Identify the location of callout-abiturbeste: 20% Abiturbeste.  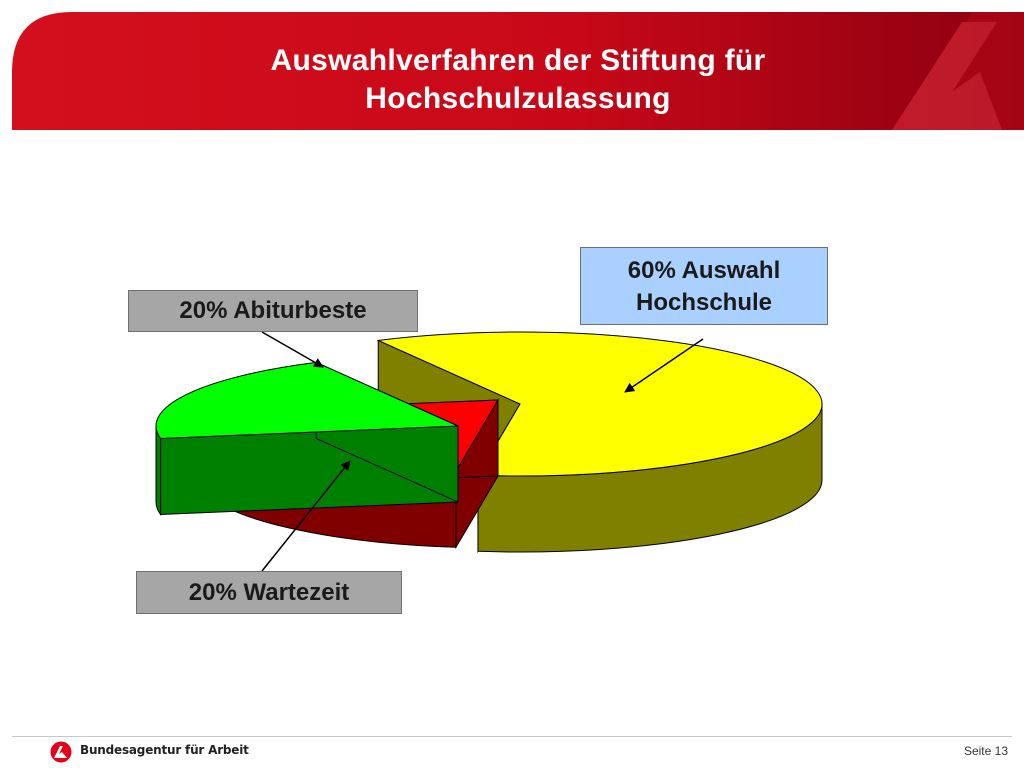
(273, 311).